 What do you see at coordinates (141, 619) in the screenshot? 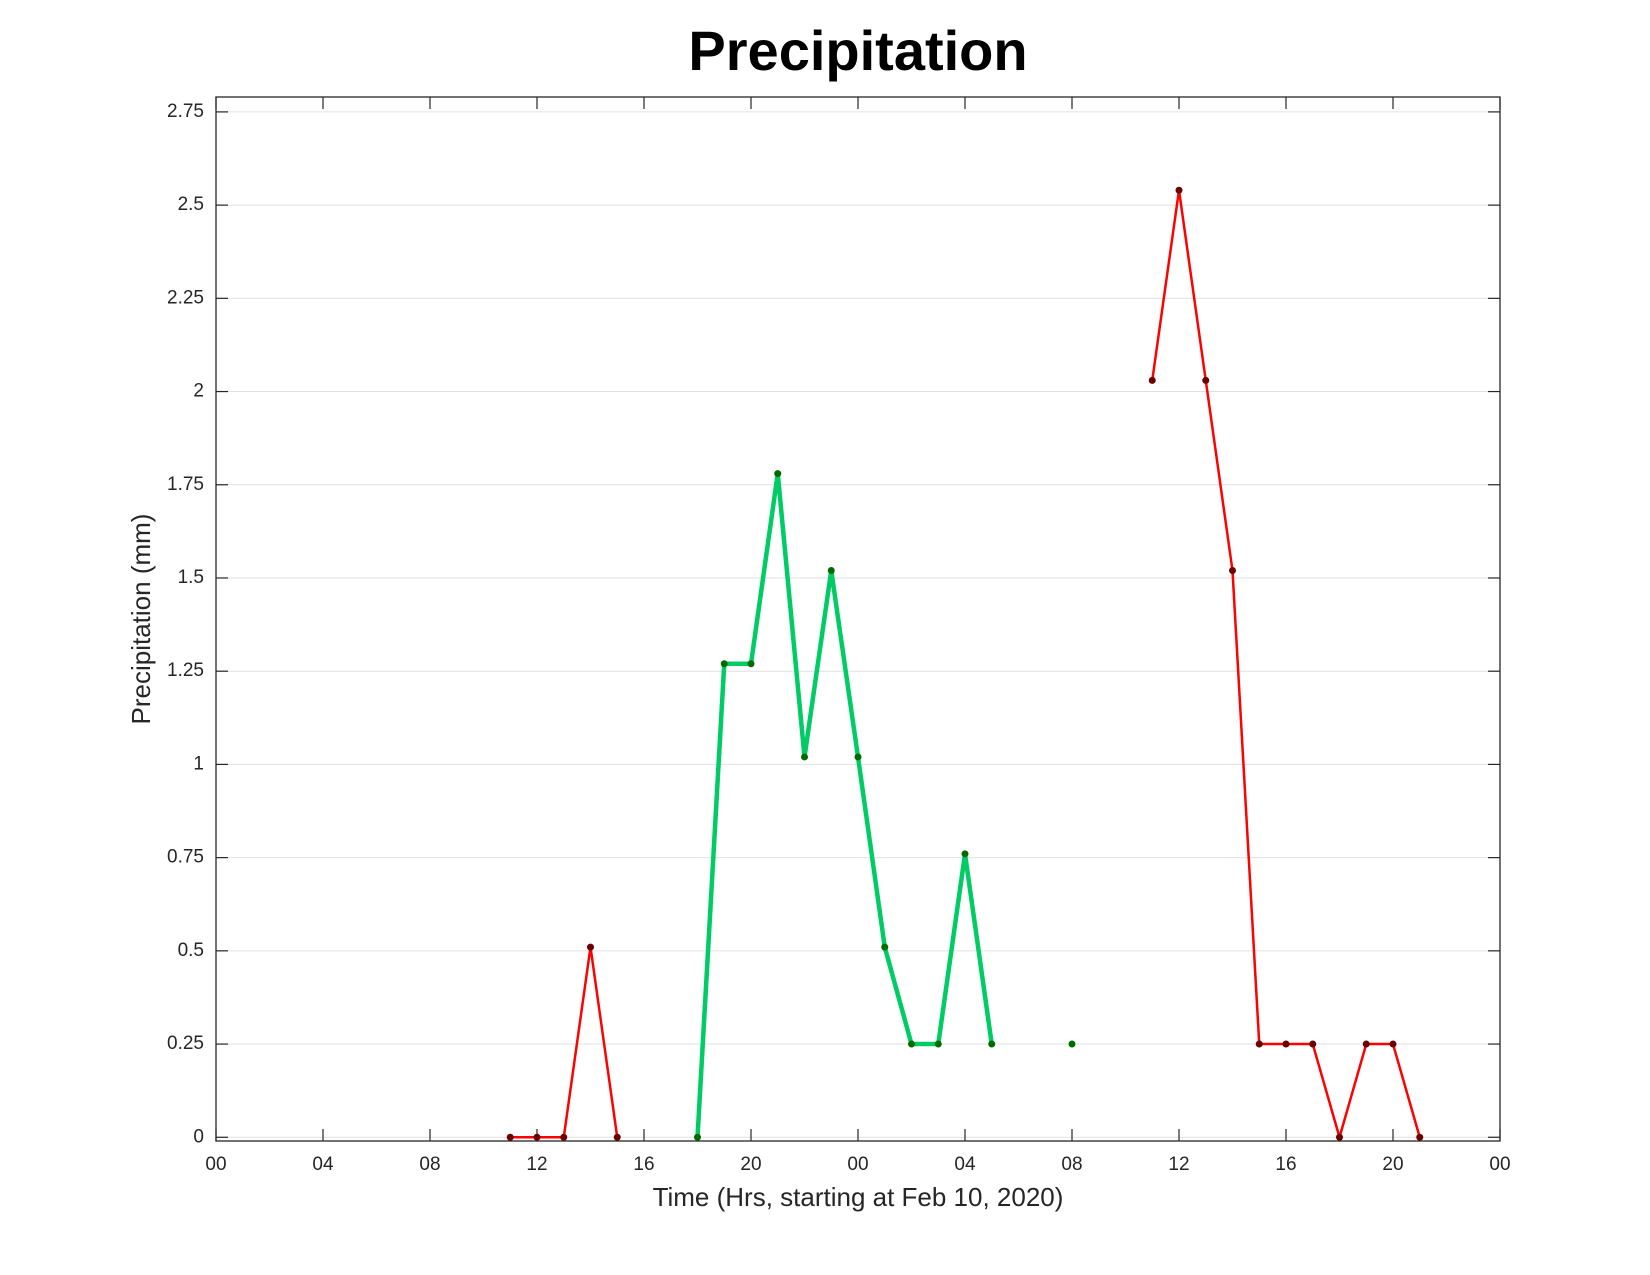
I see `y-axis-label: Precipitation (mm)` at bounding box center [141, 619].